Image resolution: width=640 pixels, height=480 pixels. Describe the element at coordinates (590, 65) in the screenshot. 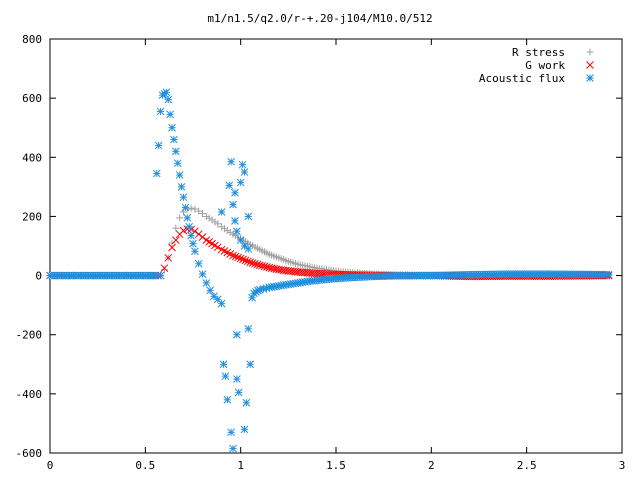

I see `legend-marker-g-work` at that location.